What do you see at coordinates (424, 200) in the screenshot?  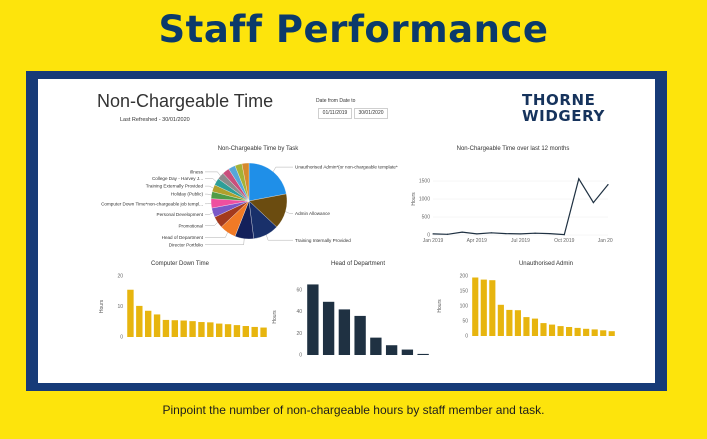 I see `y-tick-label: 1000` at bounding box center [424, 200].